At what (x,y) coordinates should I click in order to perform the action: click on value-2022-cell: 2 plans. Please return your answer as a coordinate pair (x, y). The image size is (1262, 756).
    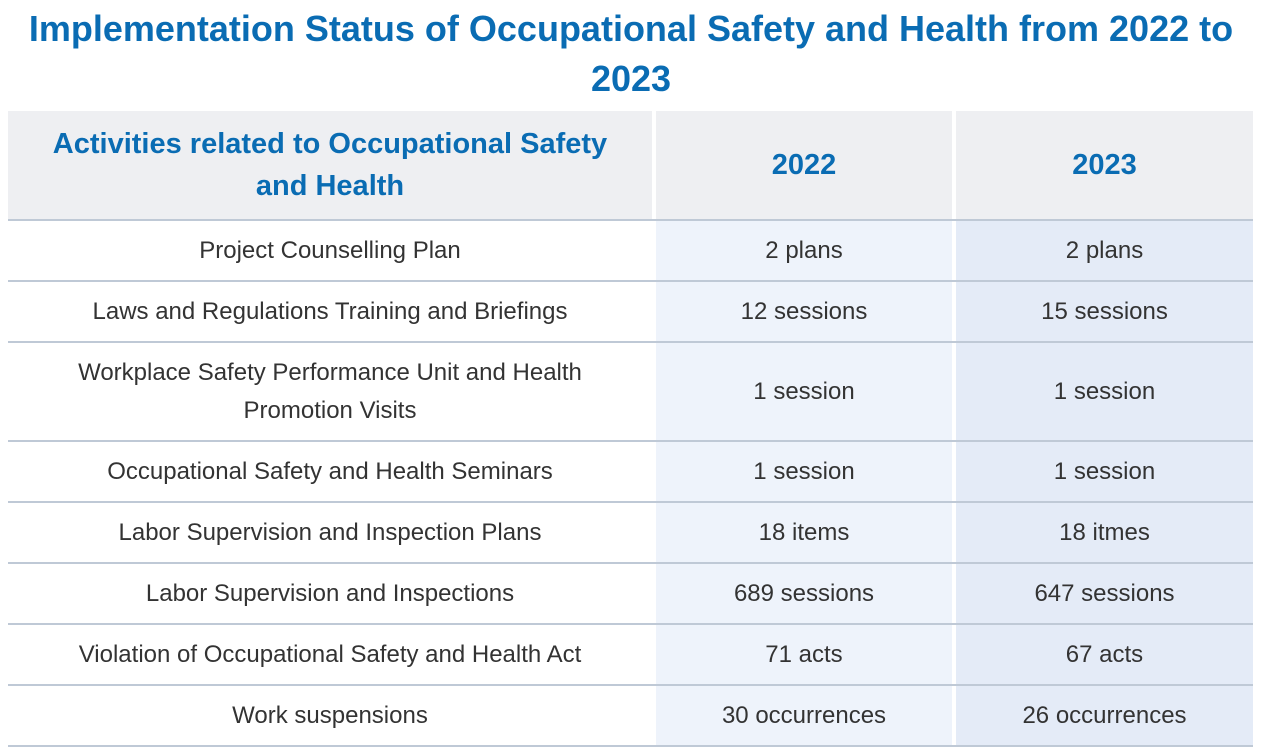
    Looking at the image, I should click on (804, 250).